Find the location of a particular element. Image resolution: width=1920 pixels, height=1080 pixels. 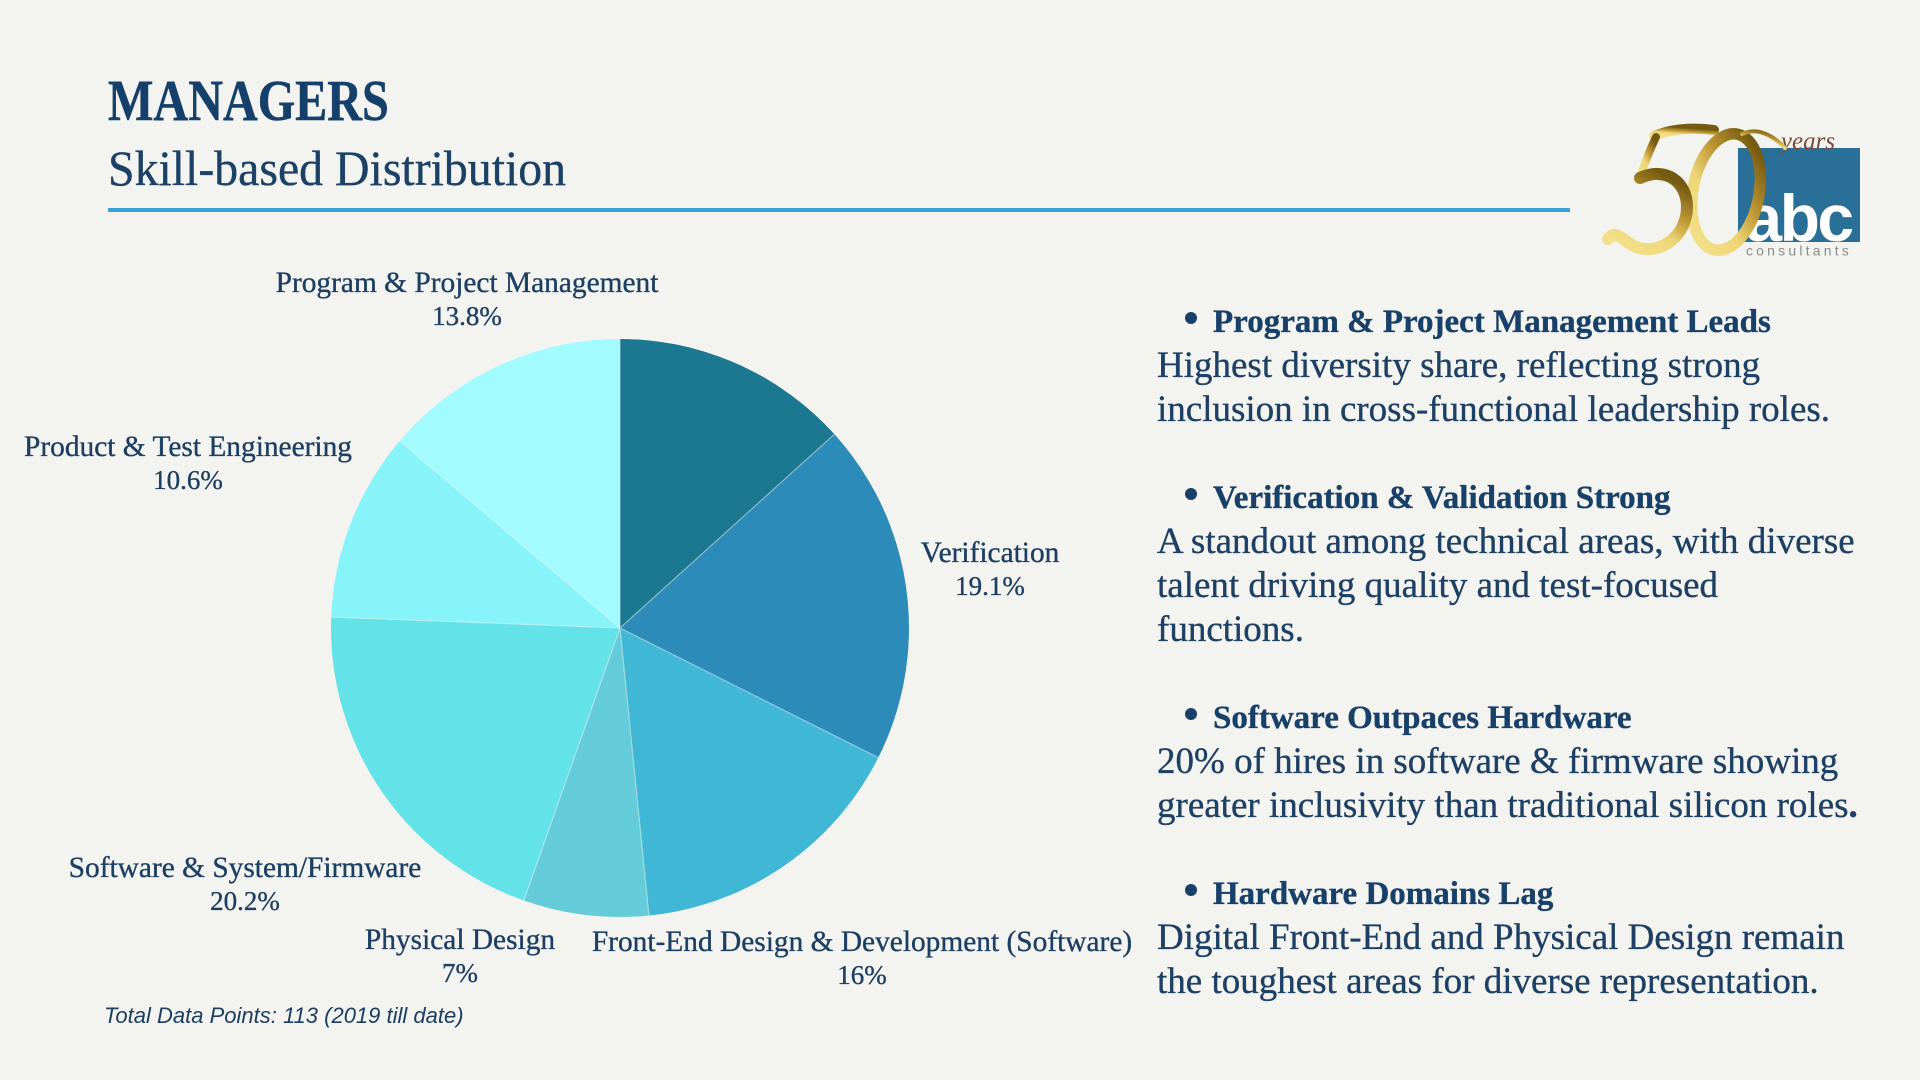

svg-text: consultants is located at coordinates (1799, 251).